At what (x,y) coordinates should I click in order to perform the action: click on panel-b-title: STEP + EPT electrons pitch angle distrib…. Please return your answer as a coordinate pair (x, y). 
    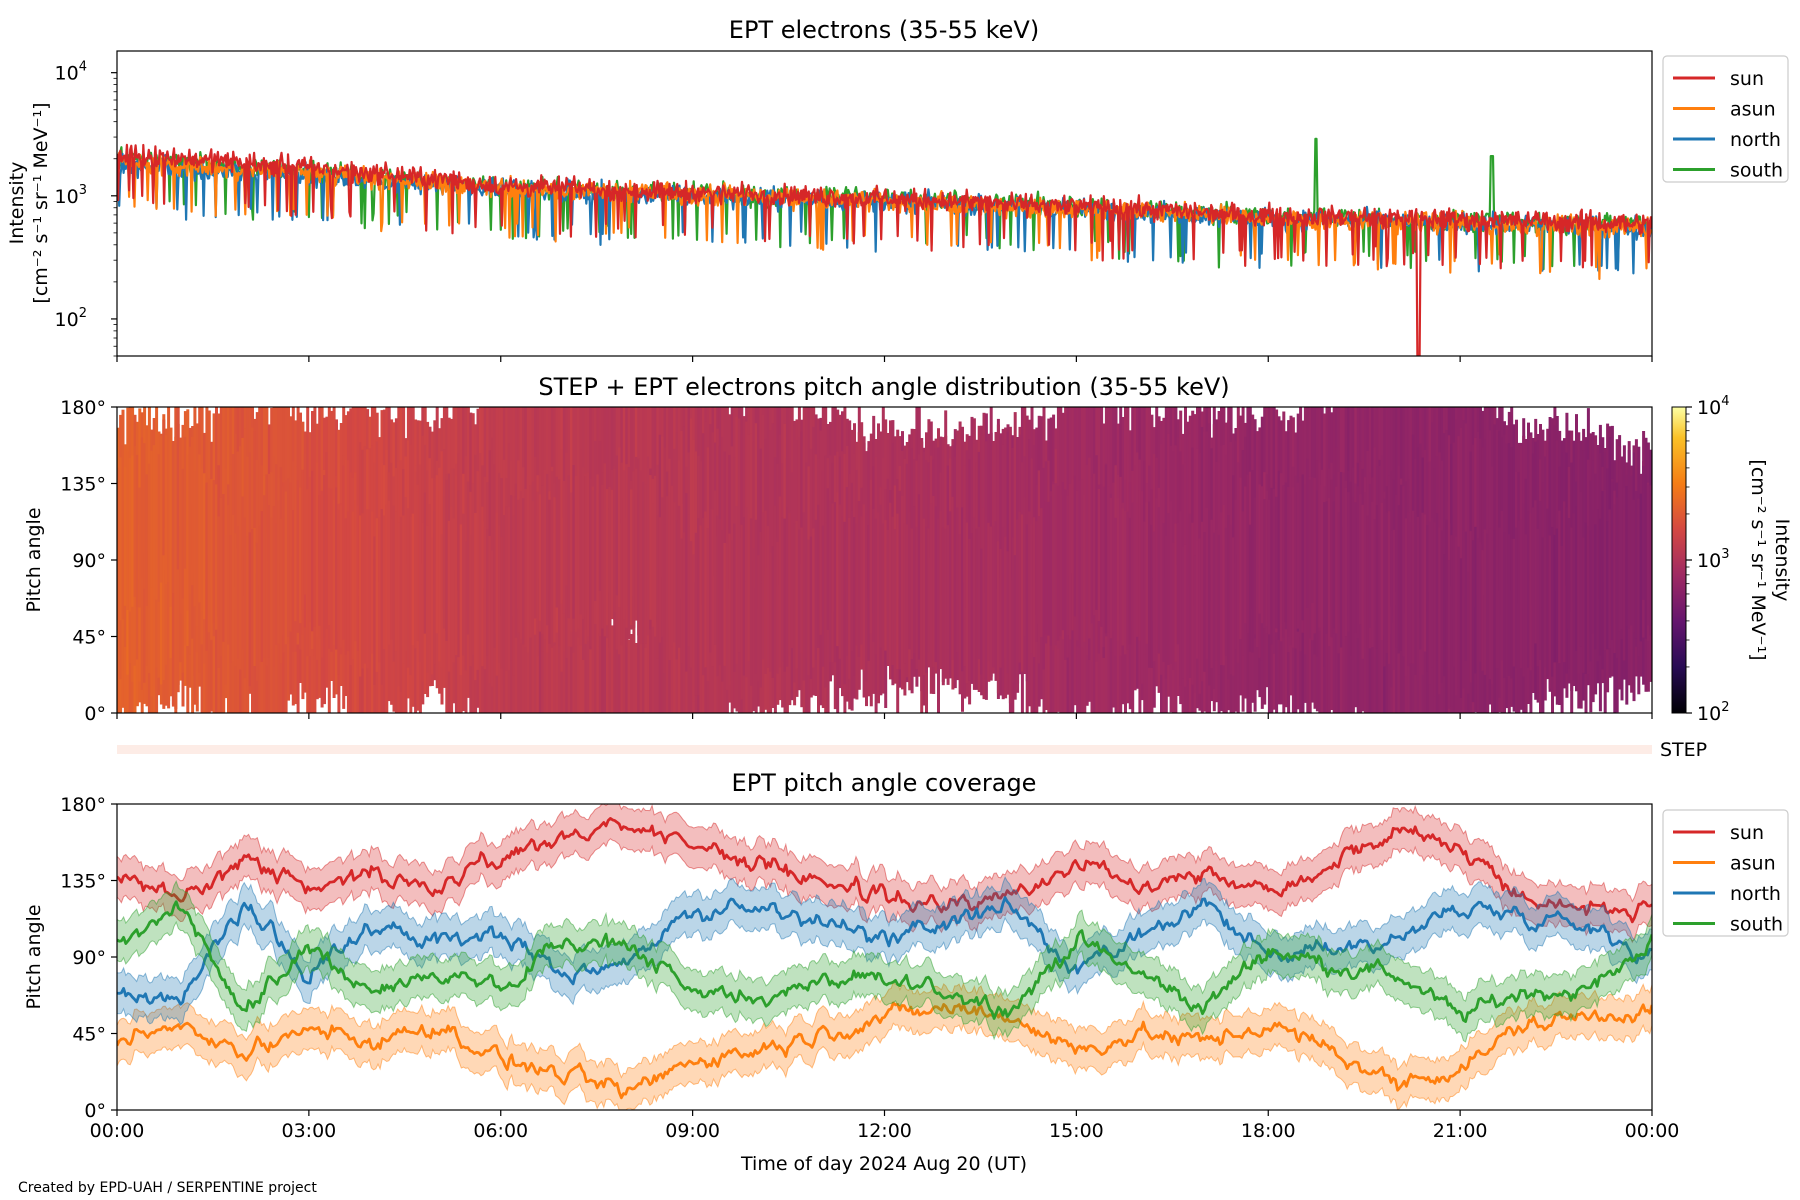
    Looking at the image, I should click on (883, 387).